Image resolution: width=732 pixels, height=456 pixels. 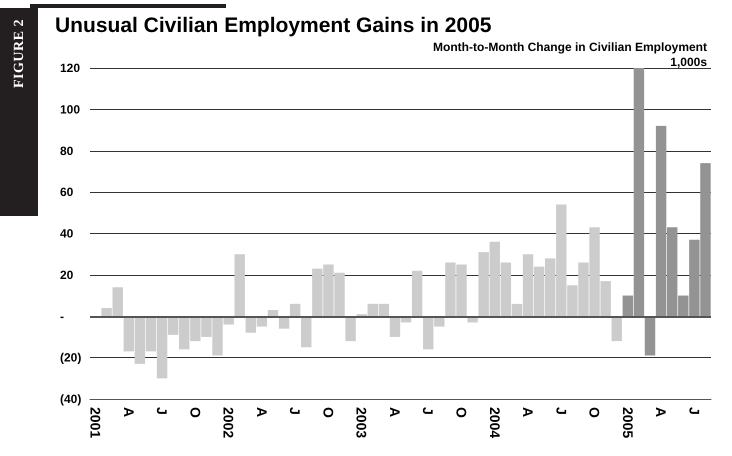 What do you see at coordinates (96, 422) in the screenshot?
I see `x-tick-label: 2001` at bounding box center [96, 422].